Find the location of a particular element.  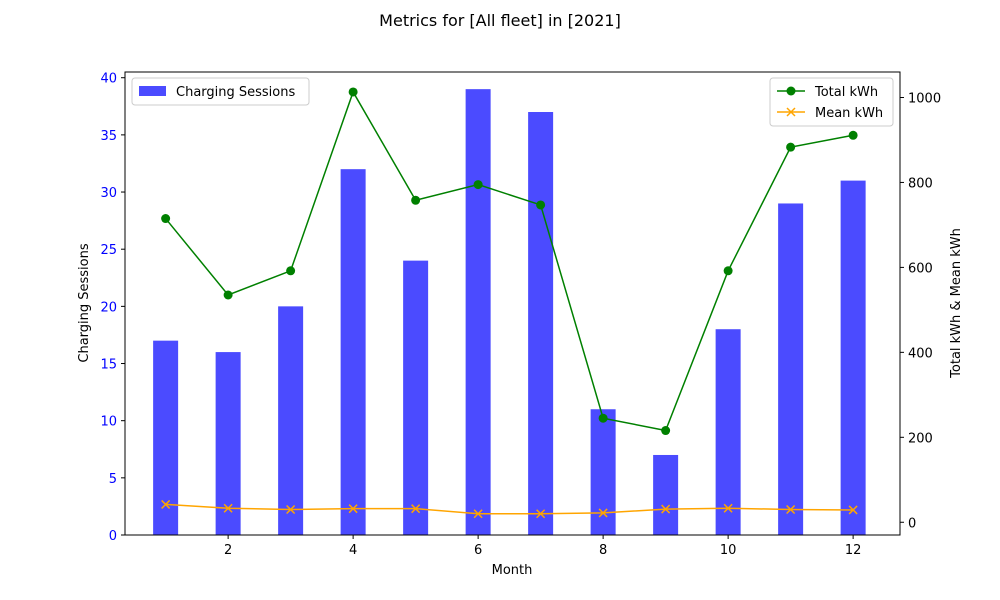

x-tick-label-12: 12 is located at coordinates (853, 550).